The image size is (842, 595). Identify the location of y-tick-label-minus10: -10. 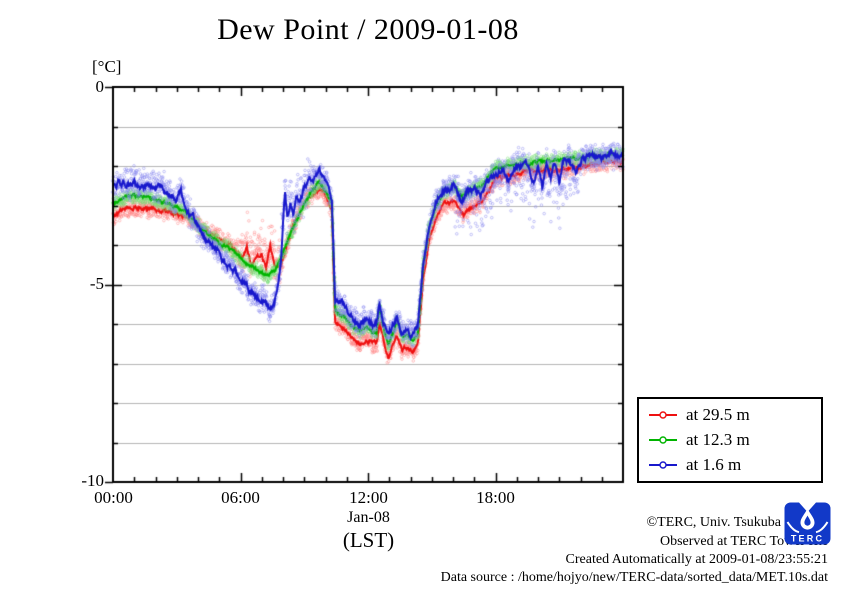
(92, 480).